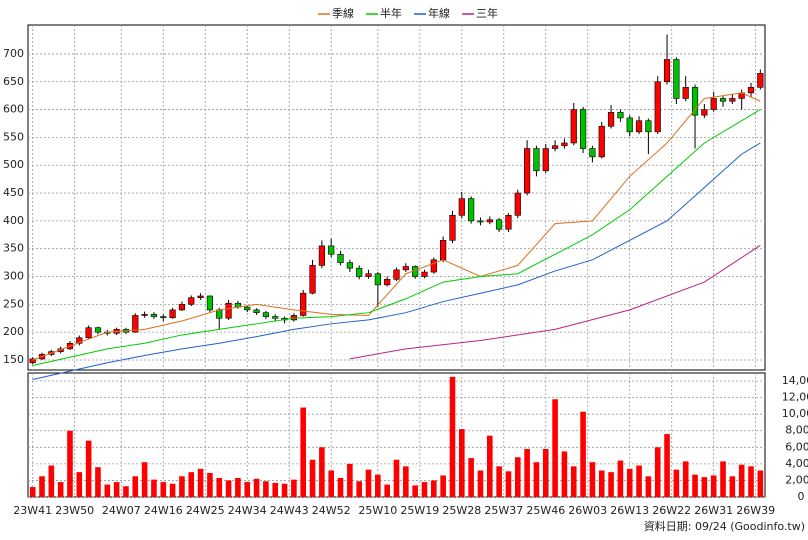 The image size is (808, 540). What do you see at coordinates (13, 359) in the screenshot?
I see `y-tick-label: 150` at bounding box center [13, 359].